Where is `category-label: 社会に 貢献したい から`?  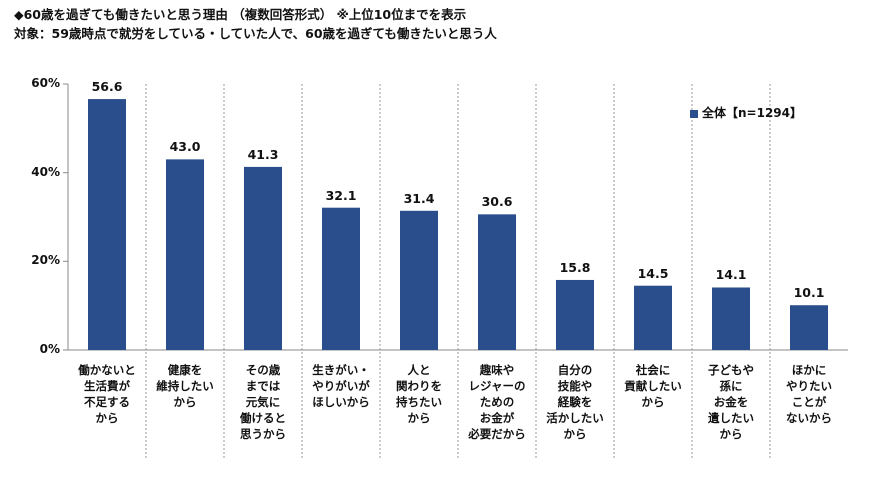 category-label: 社会に 貢献したい から is located at coordinates (653, 386).